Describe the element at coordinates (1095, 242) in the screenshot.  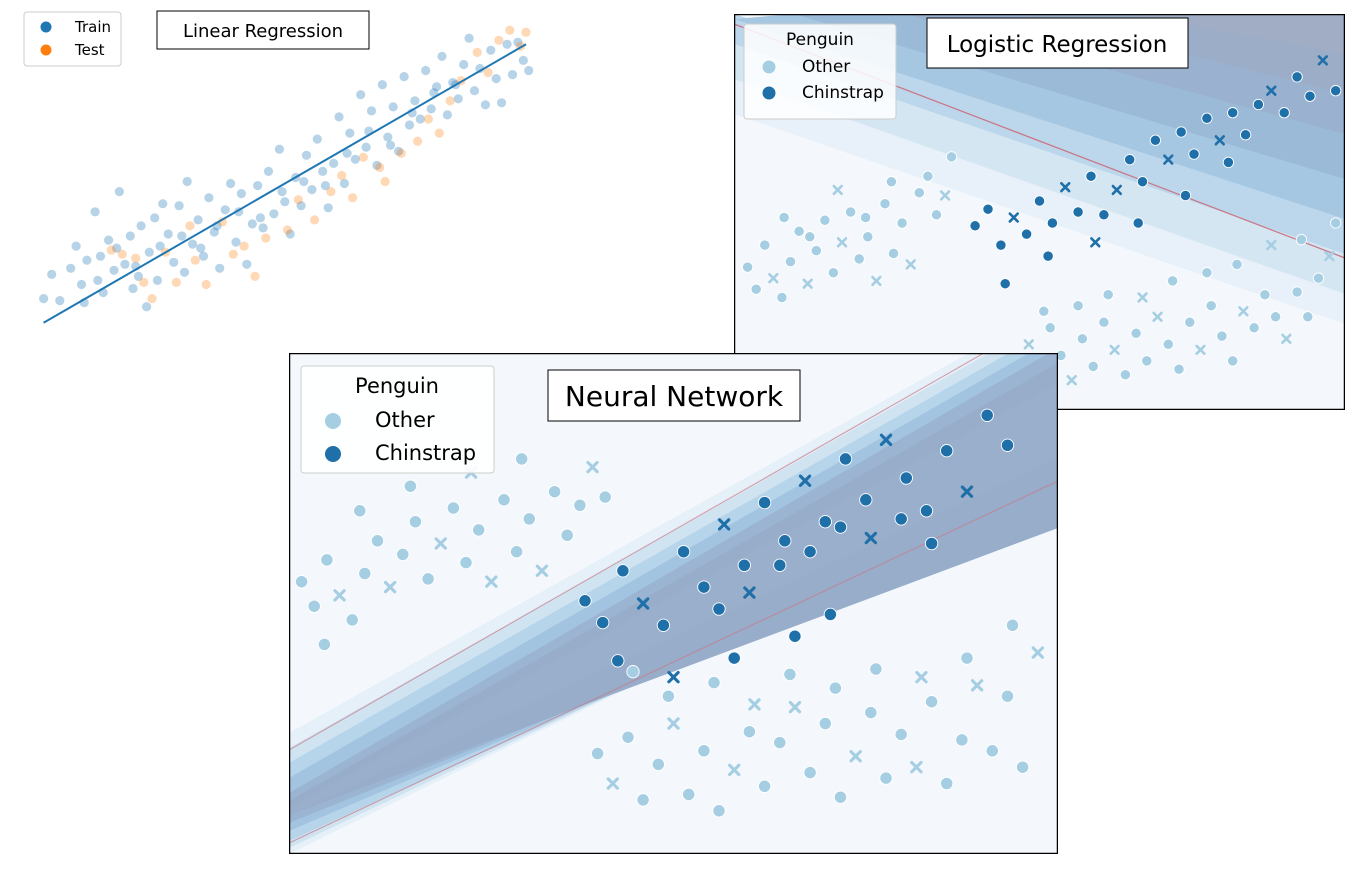
I see `logistic-test-point-chinstrap` at that location.